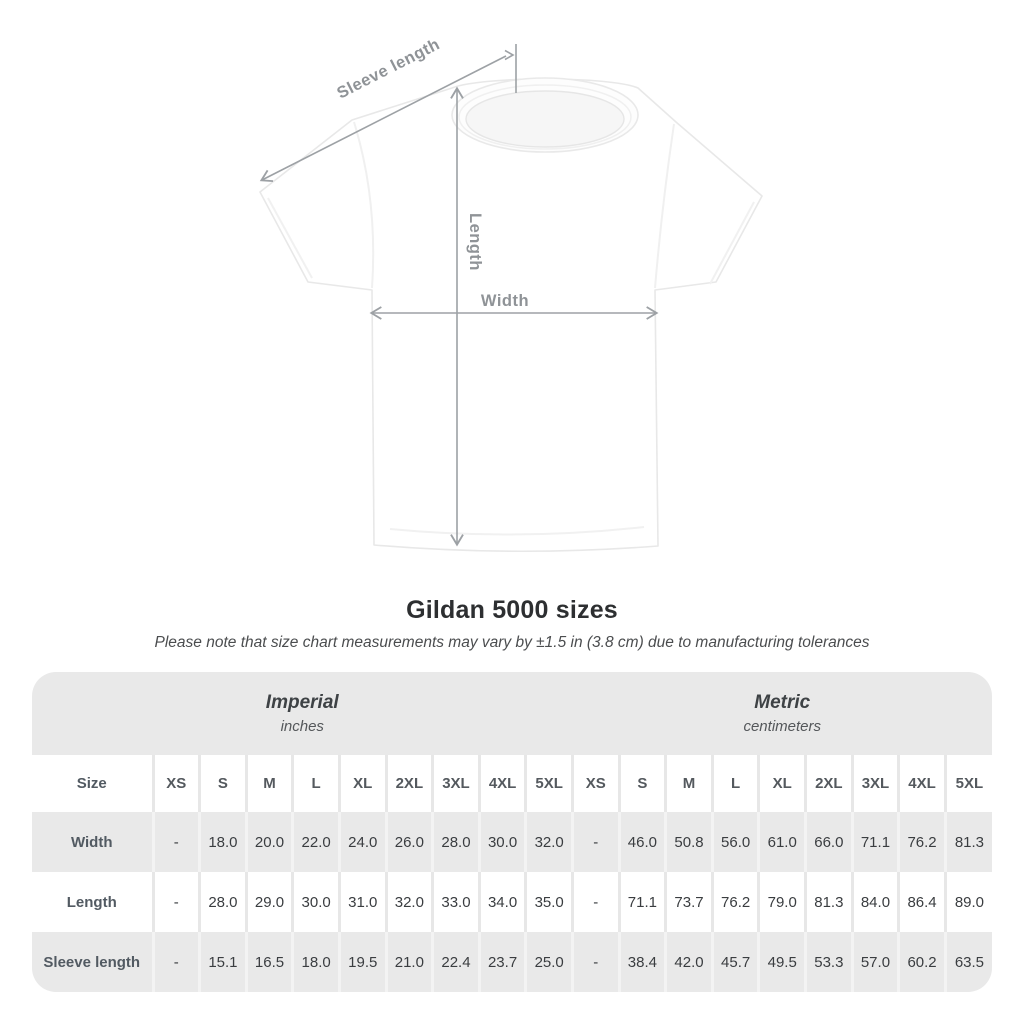 The image size is (1024, 1024). What do you see at coordinates (734, 962) in the screenshot?
I see `value-cell: 45.7` at bounding box center [734, 962].